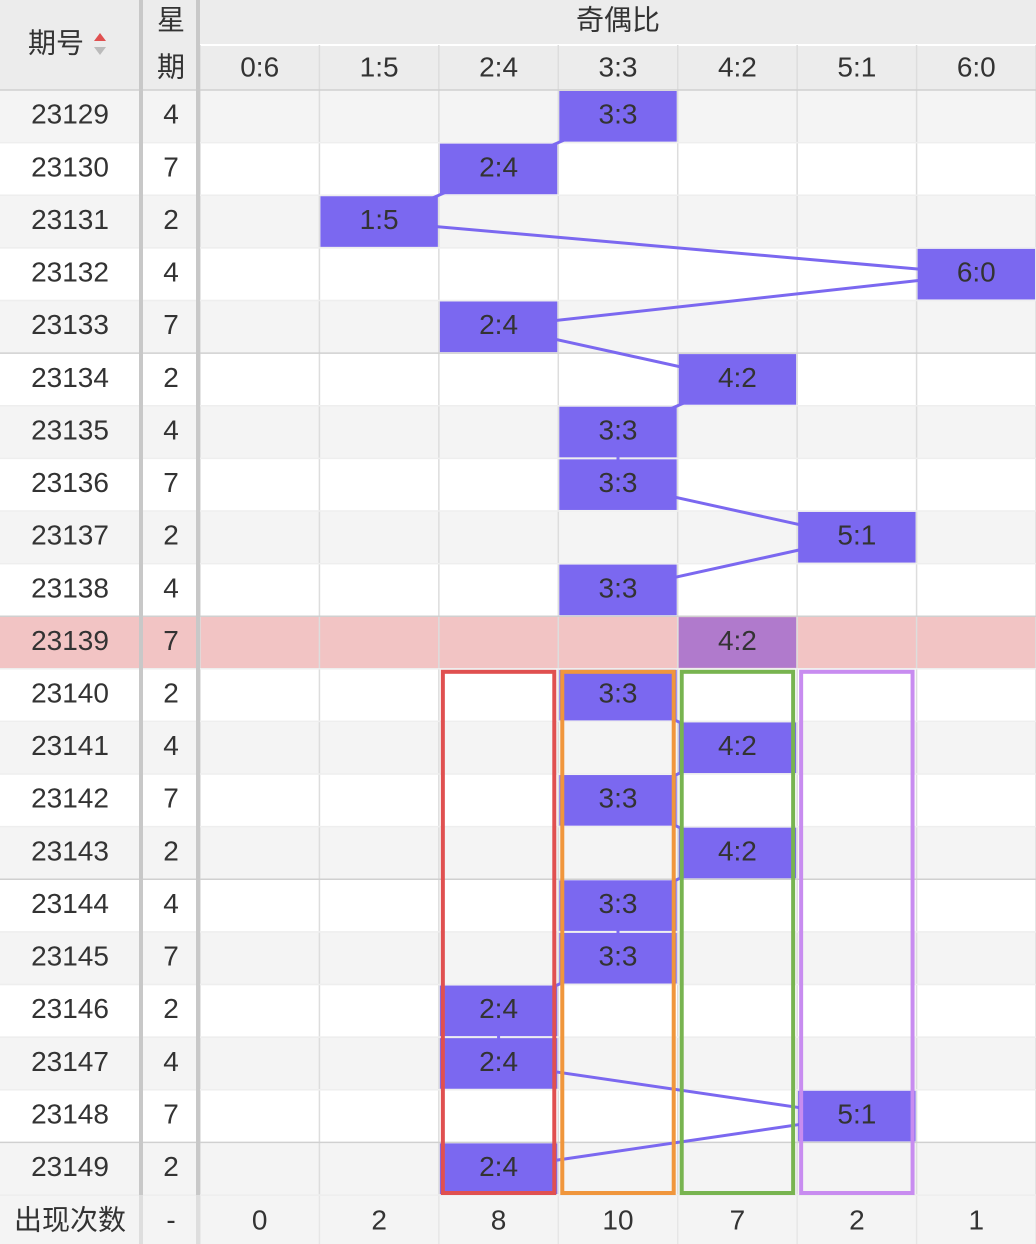 The height and width of the screenshot is (1244, 1036). I want to click on count: 10, so click(617, 1219).